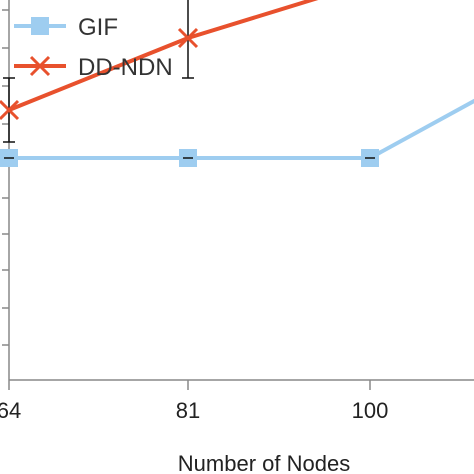 The height and width of the screenshot is (474, 474). I want to click on x-tick-label-81: 81, so click(188, 410).